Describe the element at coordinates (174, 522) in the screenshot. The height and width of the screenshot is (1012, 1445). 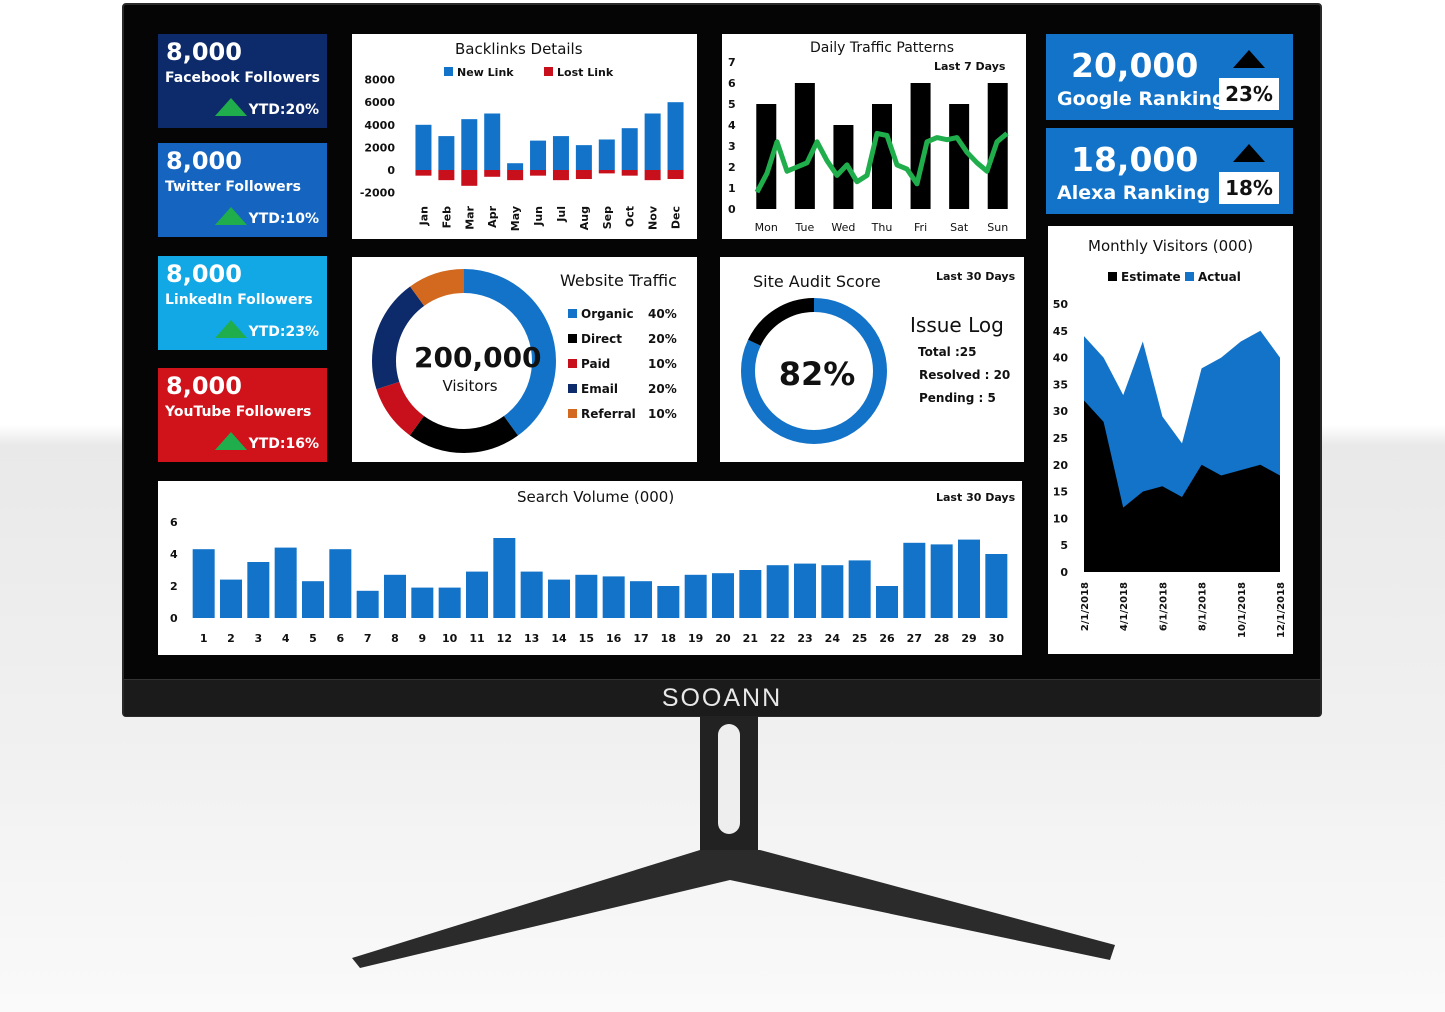
I see `y-tick-label: 6` at that location.